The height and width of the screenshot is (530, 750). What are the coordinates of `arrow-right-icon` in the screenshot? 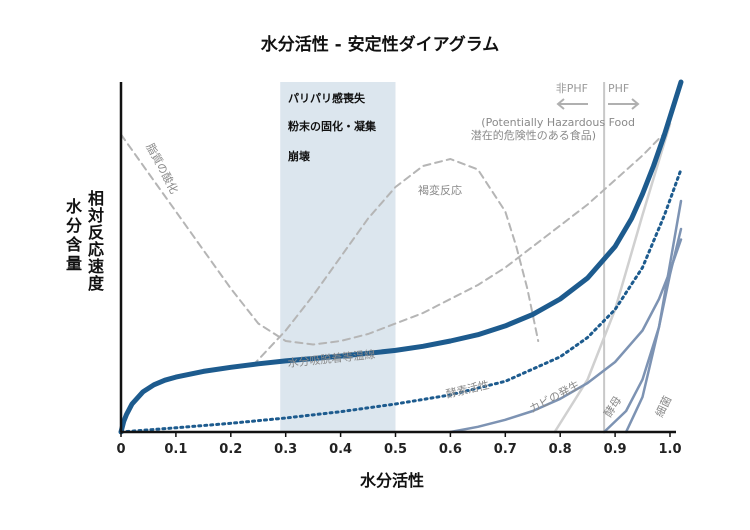 It's located at (624, 104).